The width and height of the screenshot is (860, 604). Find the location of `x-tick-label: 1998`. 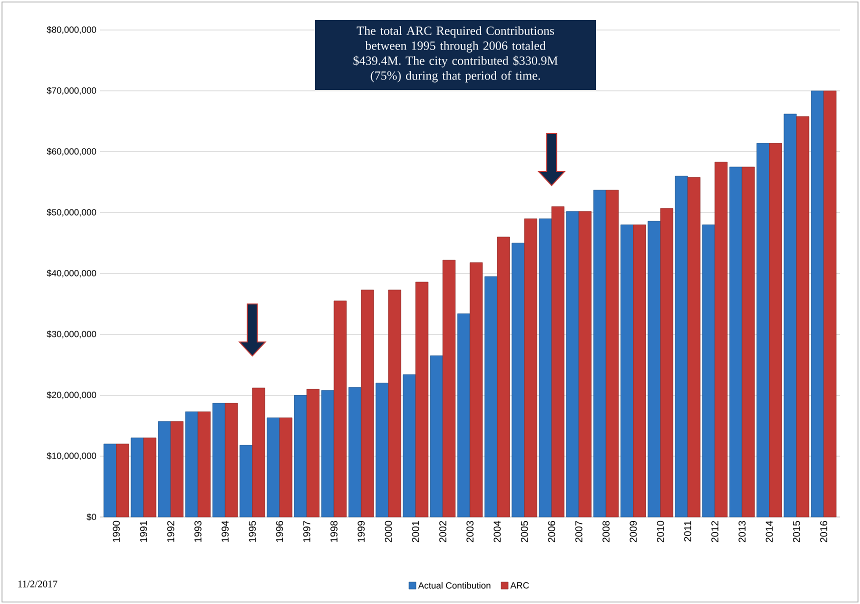

x-tick-label: 1998 is located at coordinates (334, 531).